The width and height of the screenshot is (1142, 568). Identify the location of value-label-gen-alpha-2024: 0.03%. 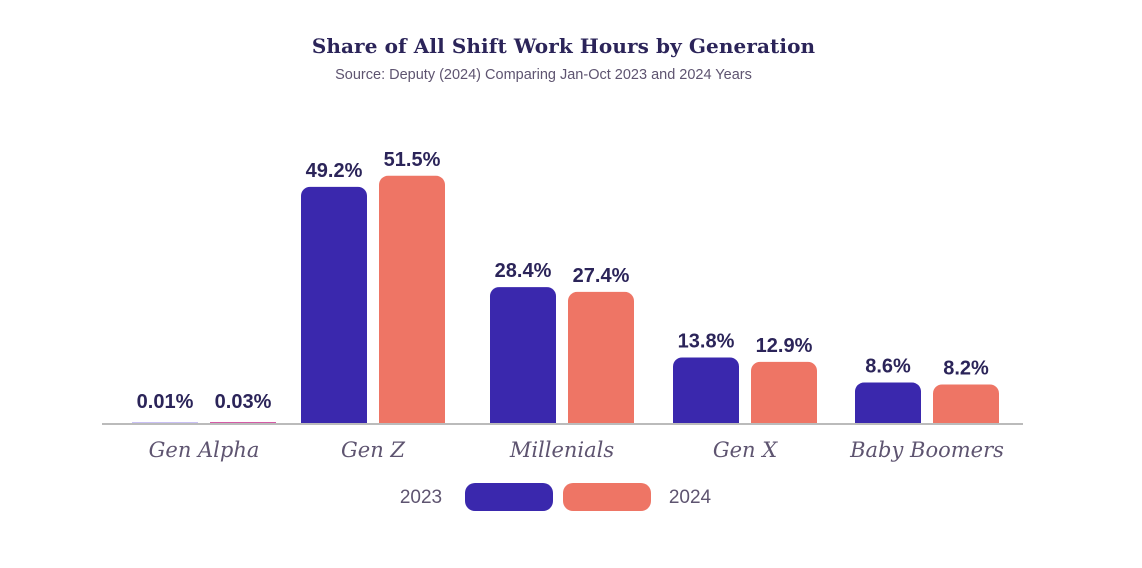
(243, 402).